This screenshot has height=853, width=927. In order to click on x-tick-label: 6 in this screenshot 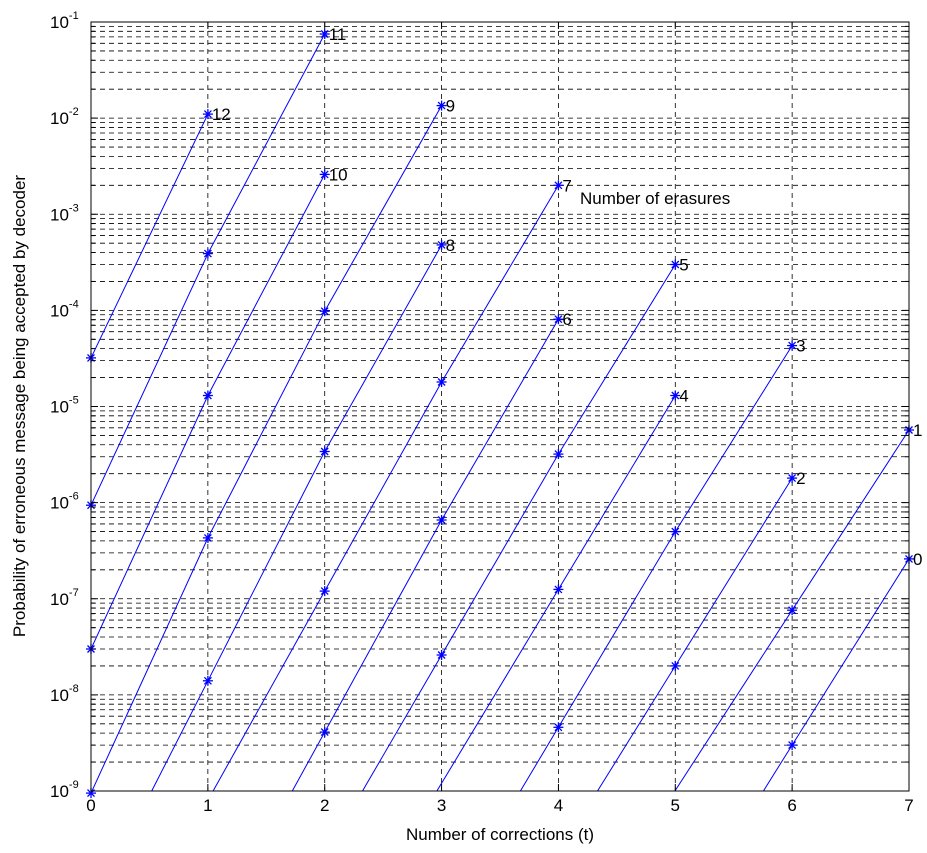, I will do `click(791, 805)`.